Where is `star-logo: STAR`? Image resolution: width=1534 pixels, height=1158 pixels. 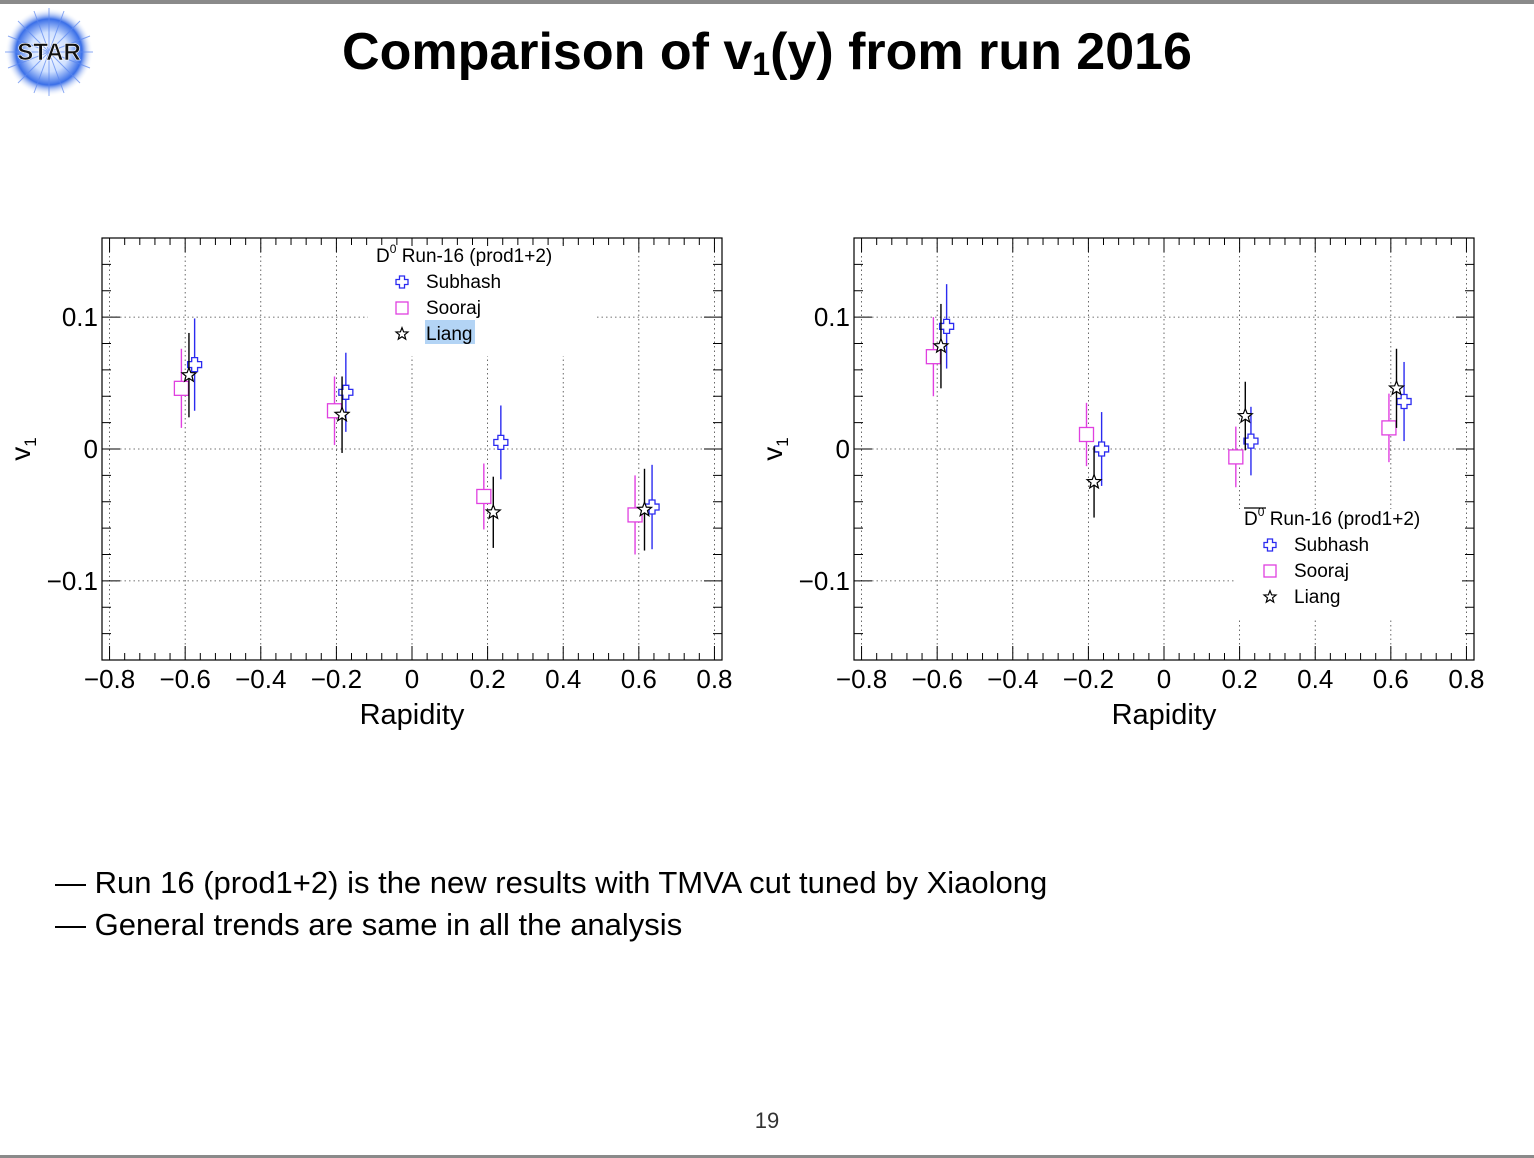
star-logo: STAR is located at coordinates (49, 52).